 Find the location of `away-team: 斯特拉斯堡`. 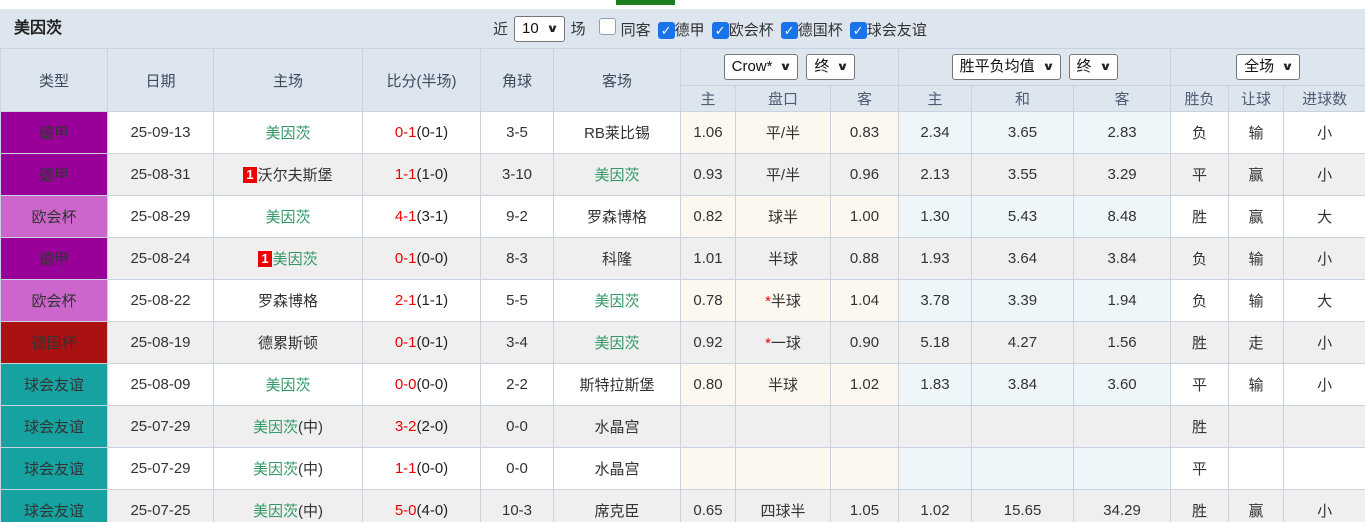

away-team: 斯特拉斯堡 is located at coordinates (617, 384).